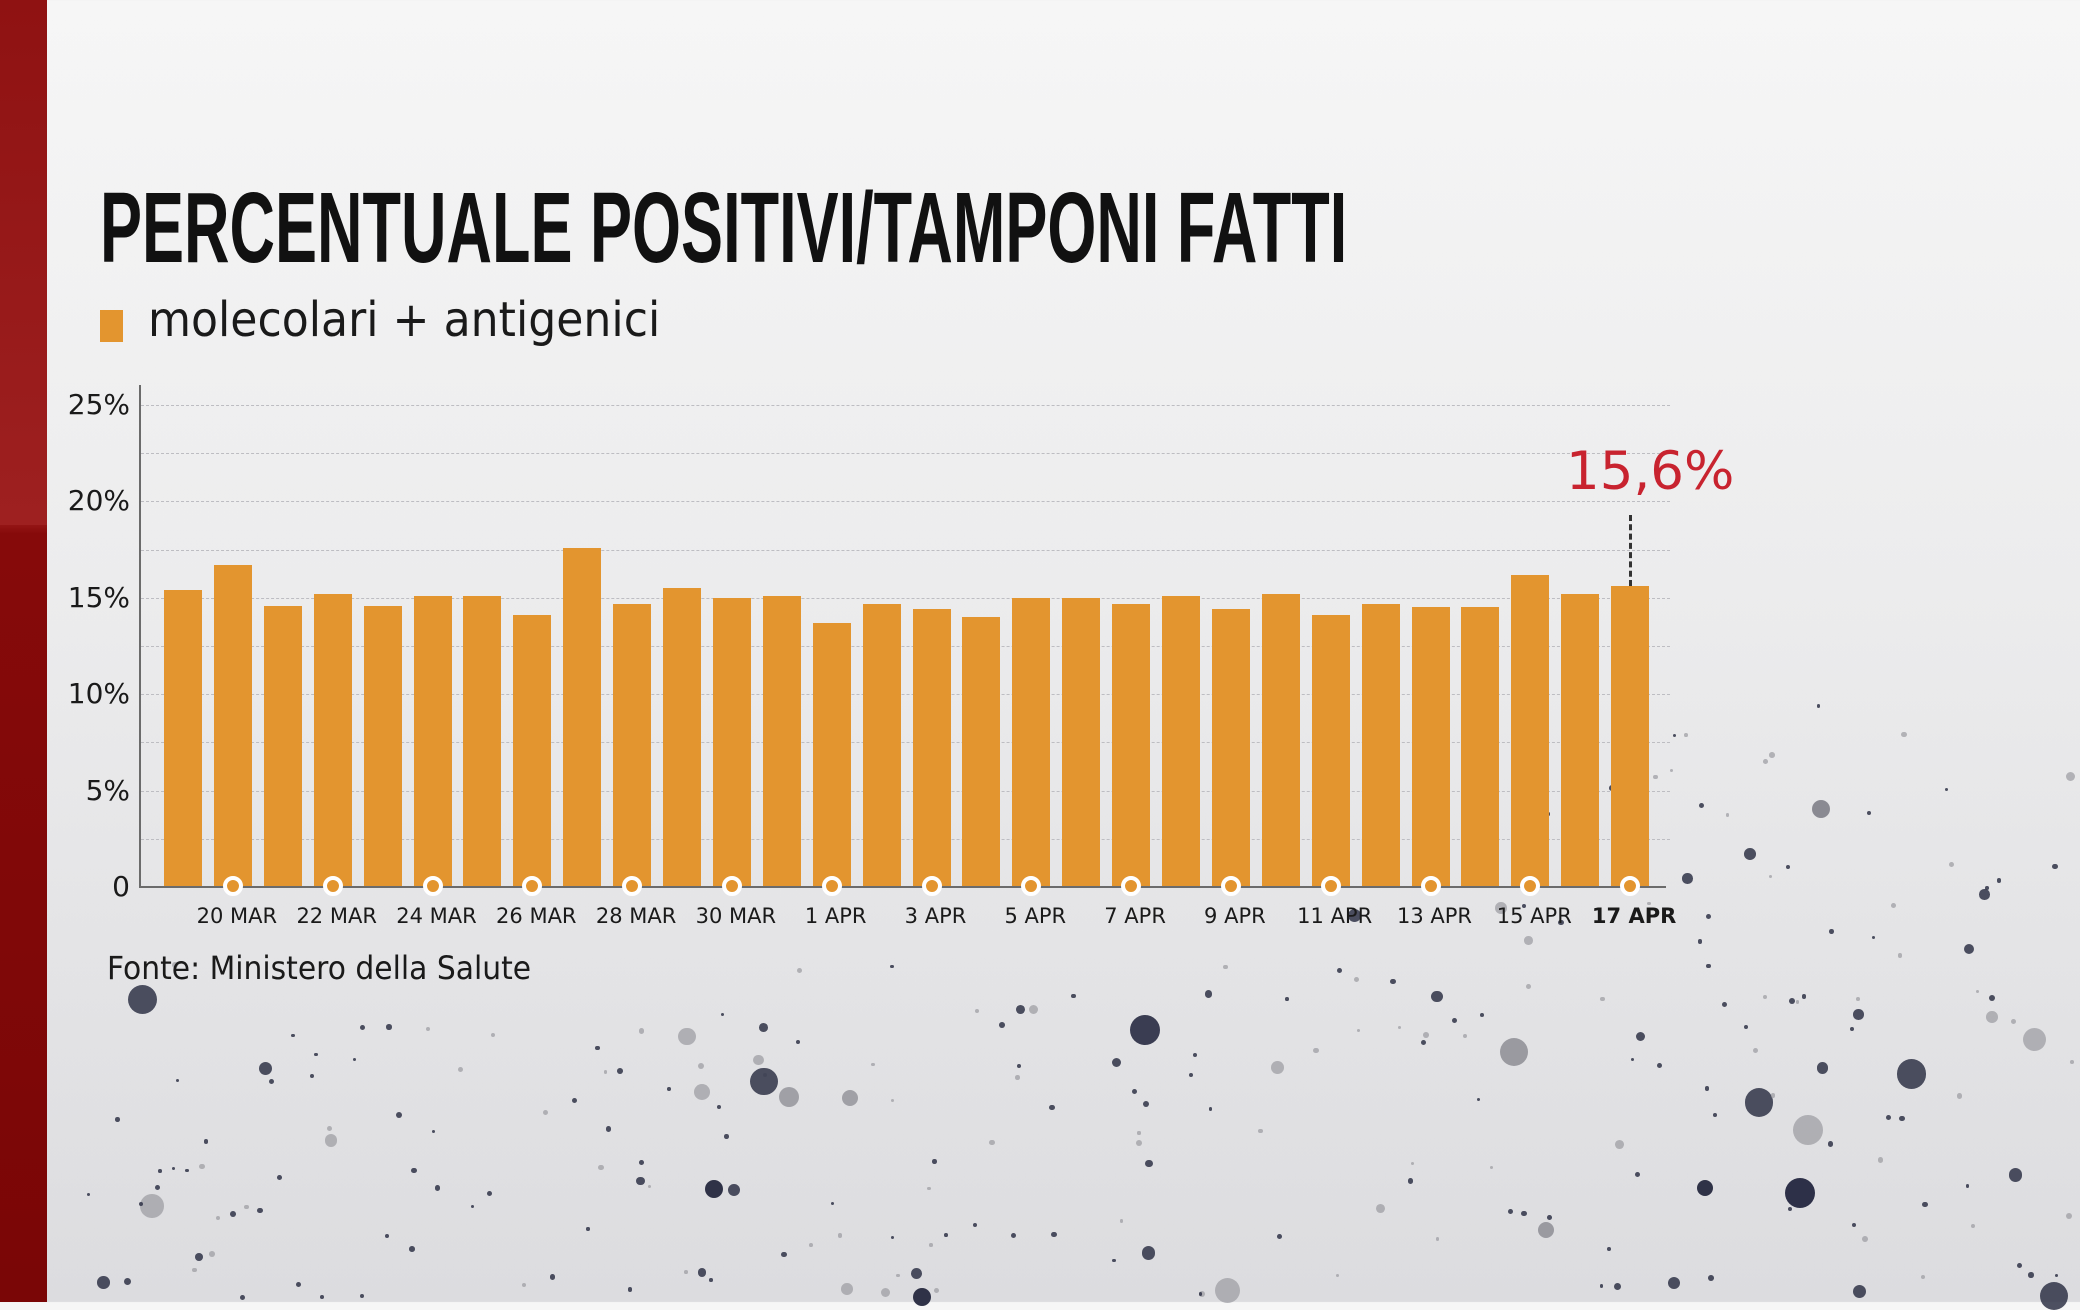  I want to click on x-tick-label: 15 APR, so click(1534, 916).